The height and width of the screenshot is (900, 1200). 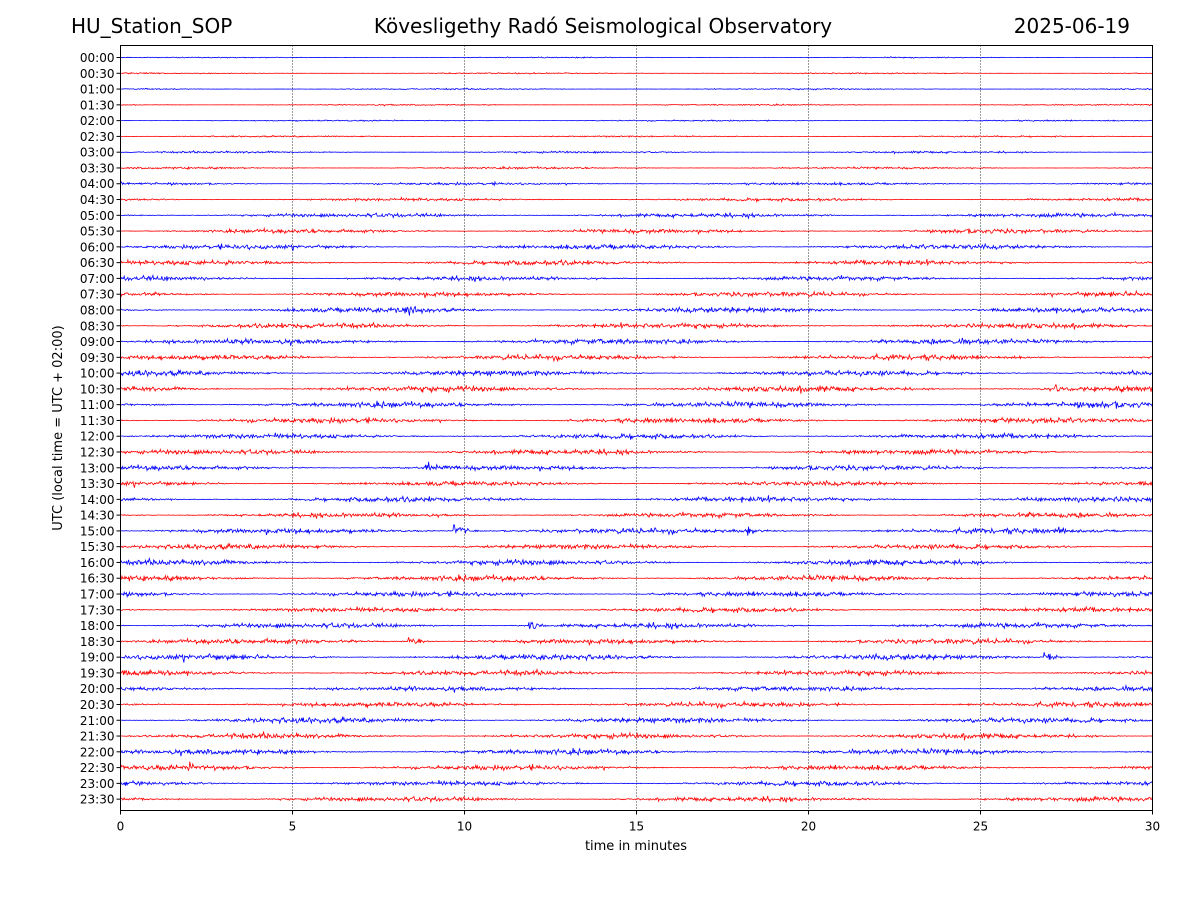 I want to click on y-tick-label: 22:30, so click(x=97, y=768).